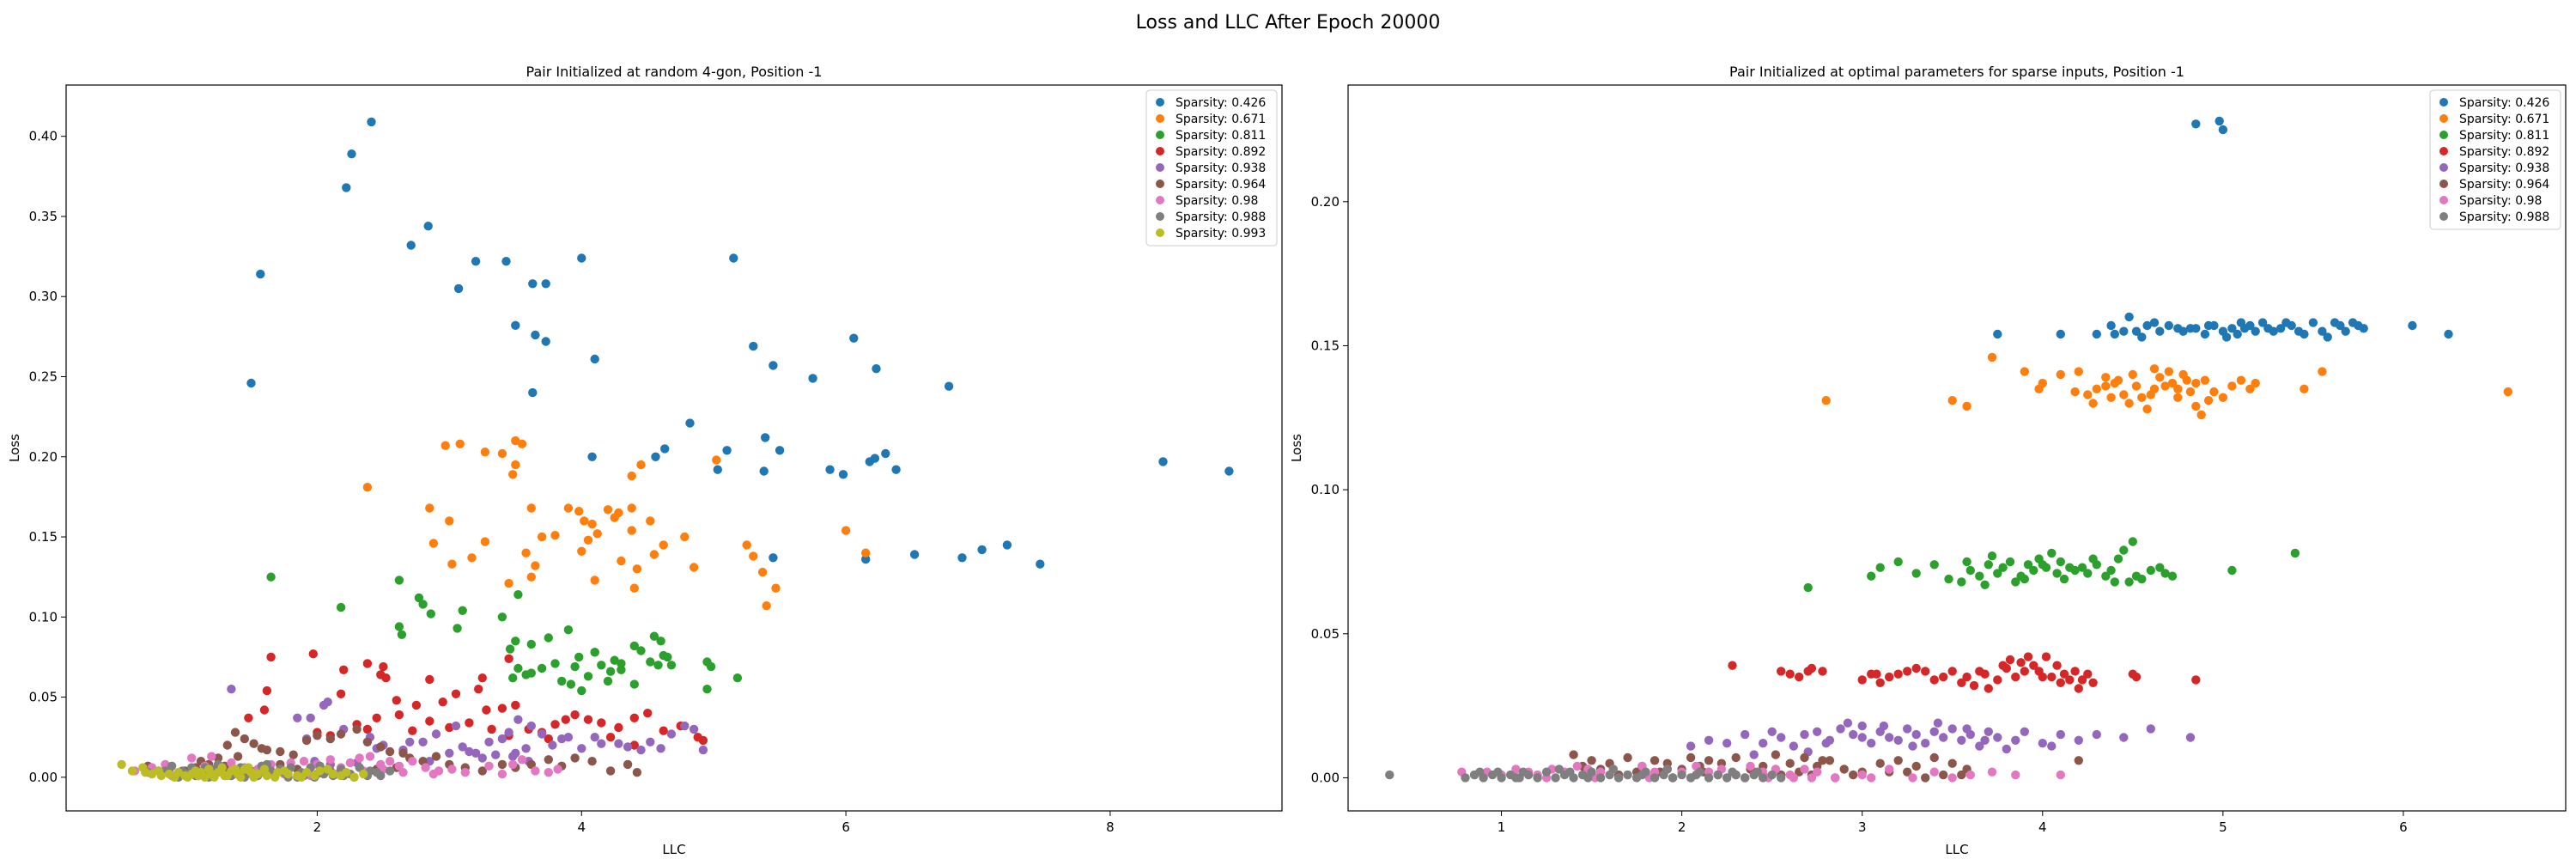 The width and height of the screenshot is (2576, 859). What do you see at coordinates (845, 827) in the screenshot?
I see `left-x-tick-label: 6` at bounding box center [845, 827].